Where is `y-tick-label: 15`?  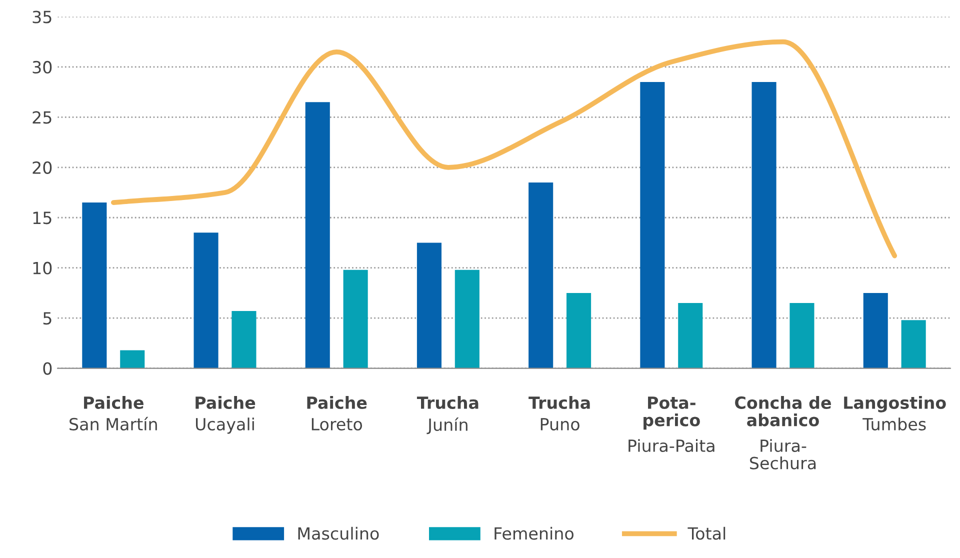
y-tick-label: 15 is located at coordinates (42, 218).